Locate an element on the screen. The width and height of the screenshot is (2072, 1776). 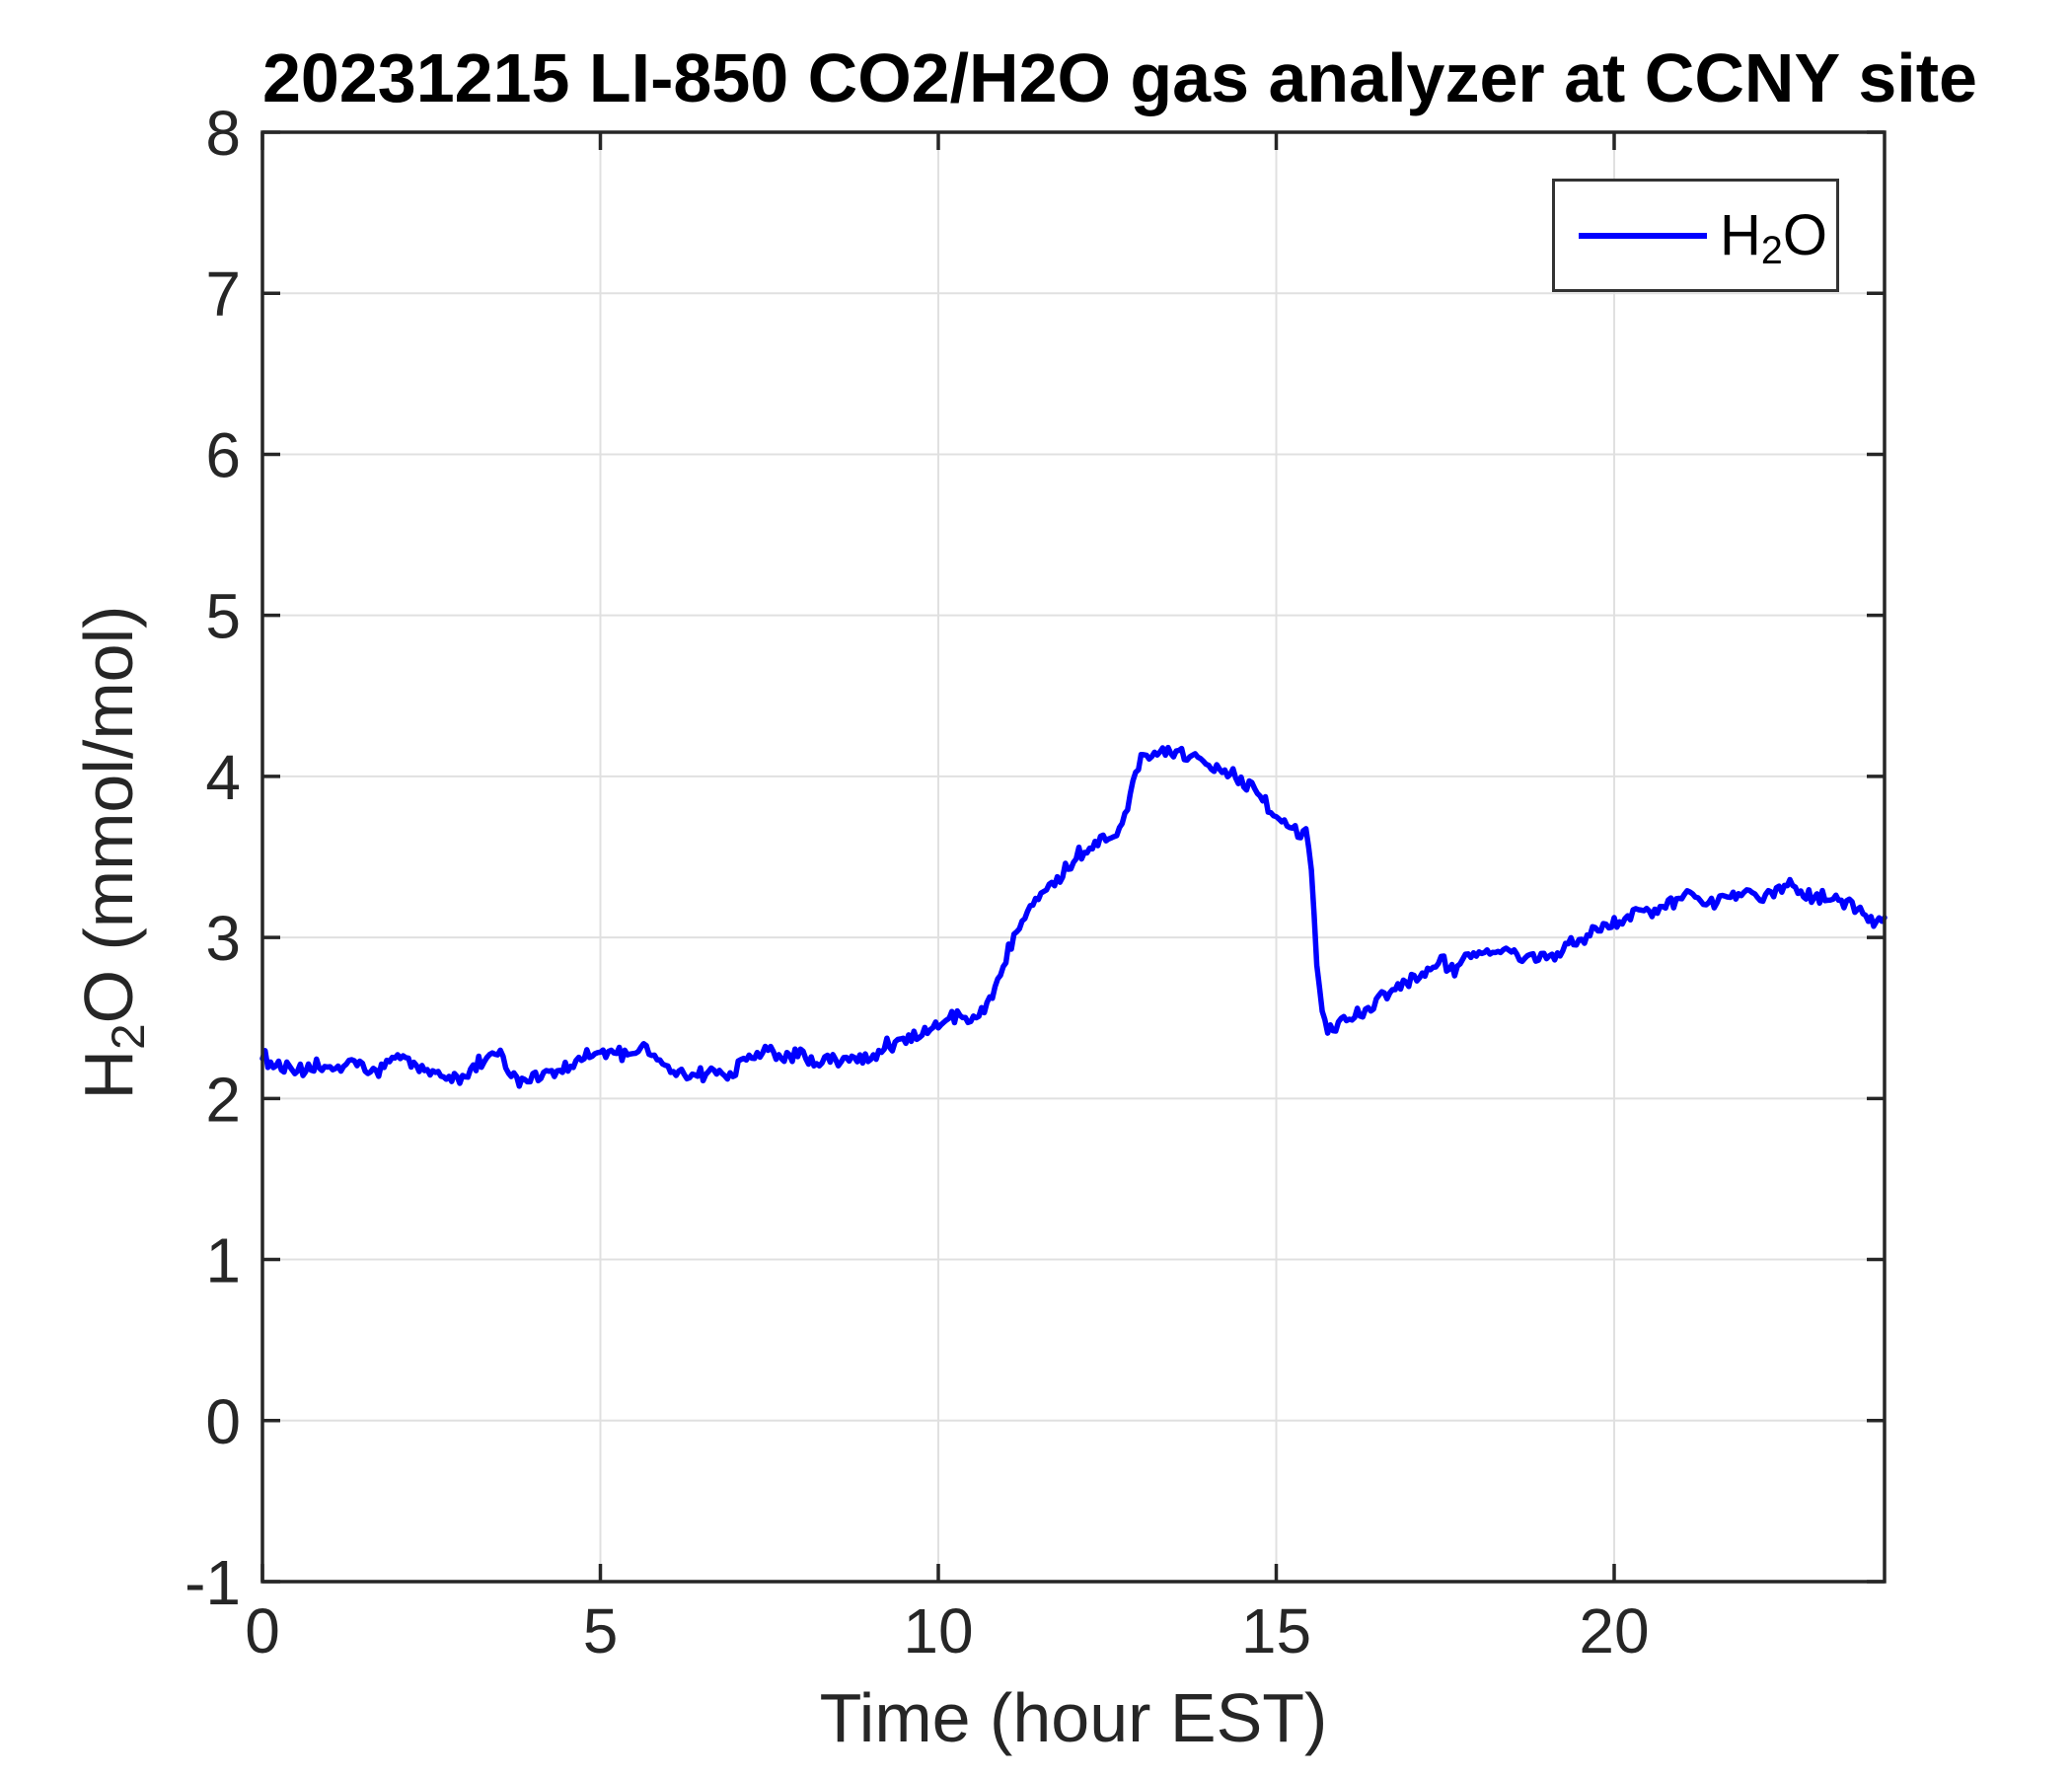
y-tick-label: -1 is located at coordinates (213, 1583).